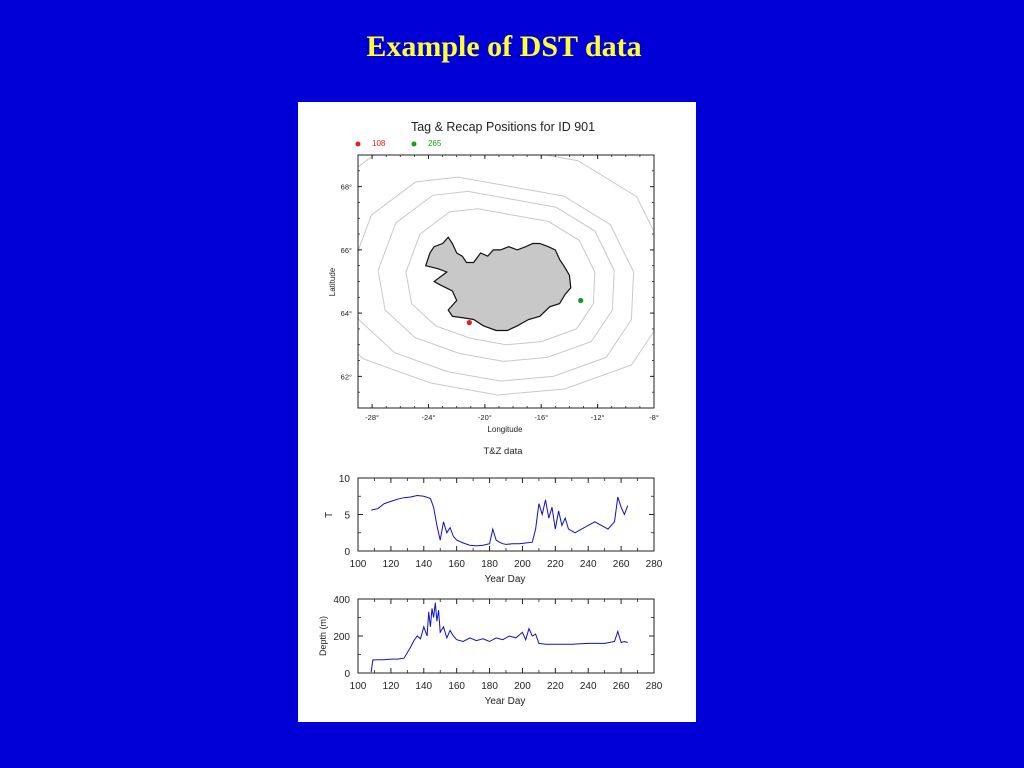 This screenshot has height=768, width=1024. What do you see at coordinates (525, 311) in the screenshot?
I see `map-points` at bounding box center [525, 311].